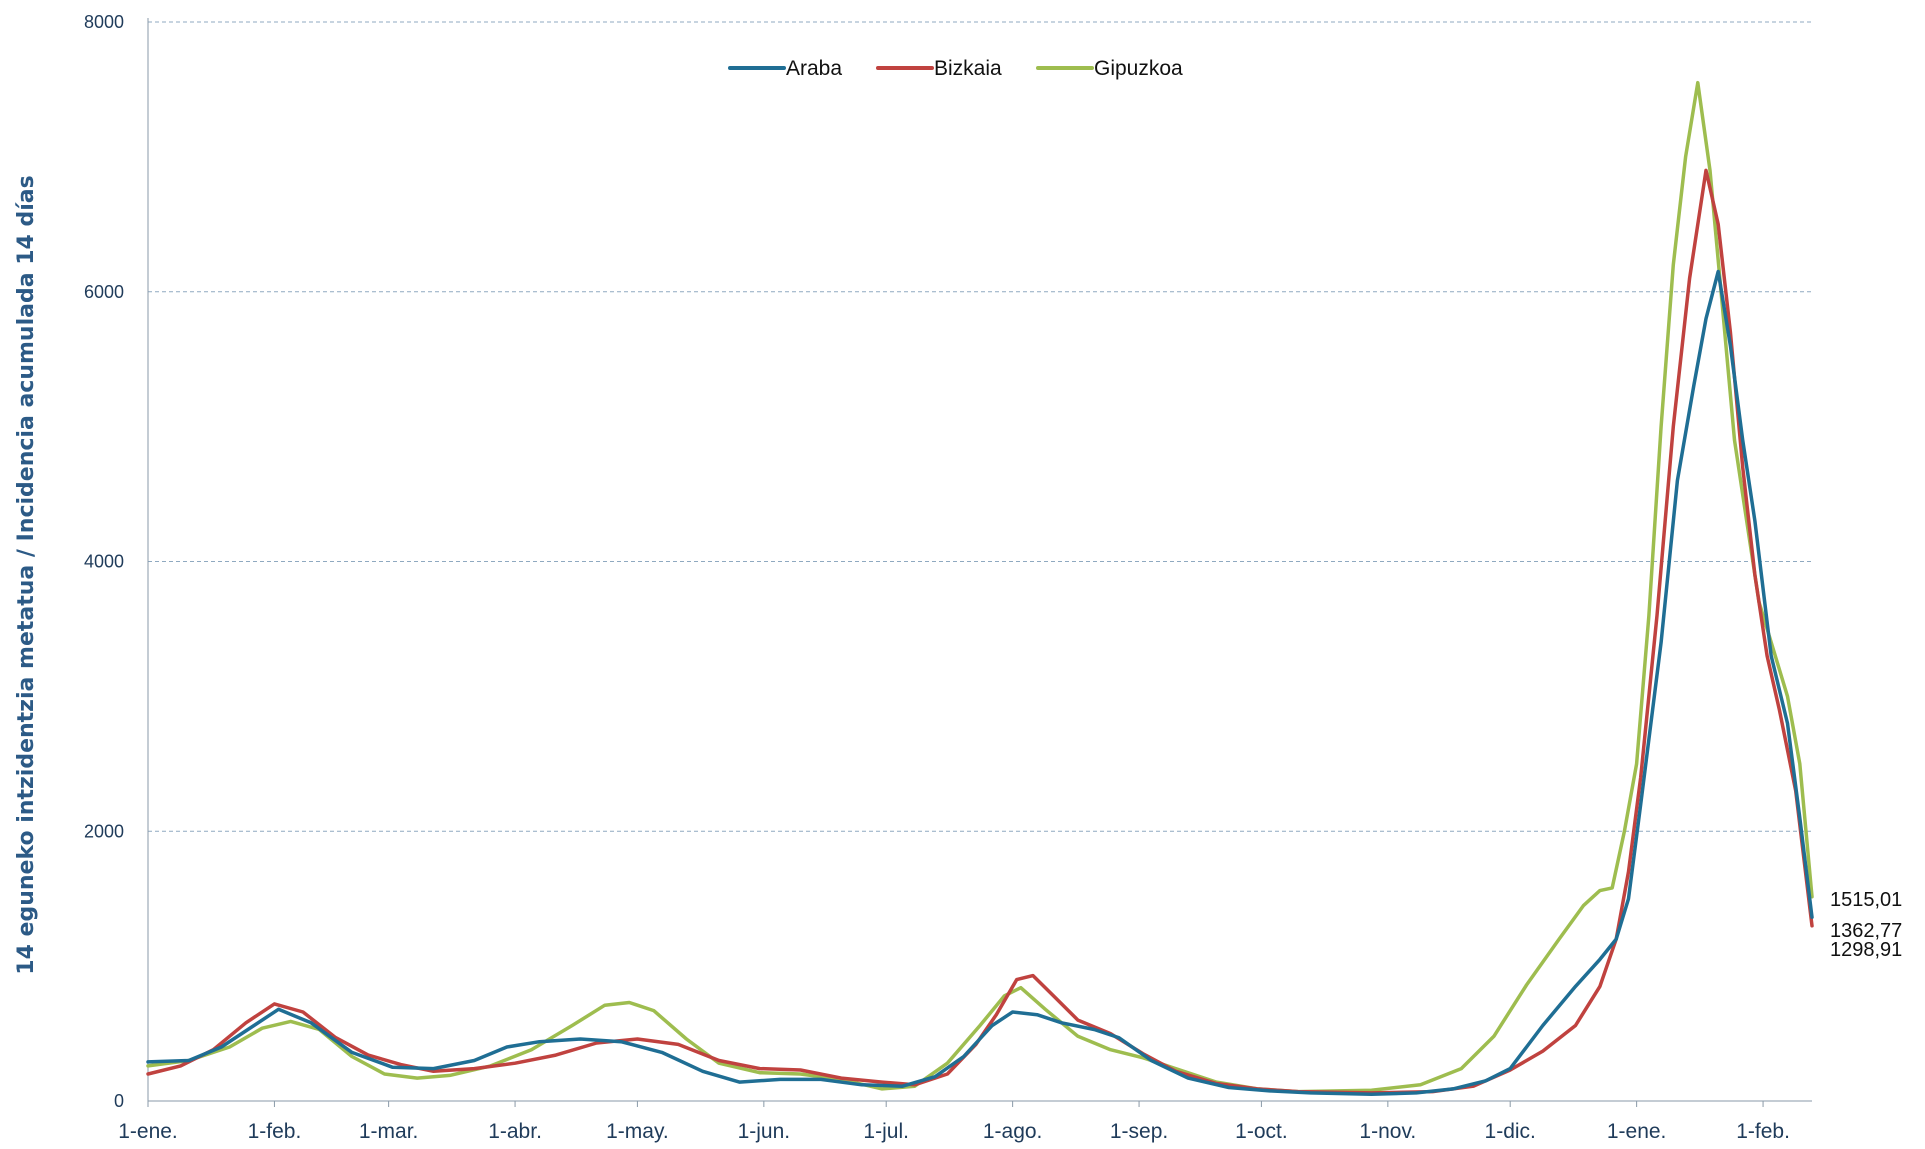 This screenshot has width=1925, height=1149. I want to click on legend-label-gipuzkoa: Gipuzkoa, so click(1138, 68).